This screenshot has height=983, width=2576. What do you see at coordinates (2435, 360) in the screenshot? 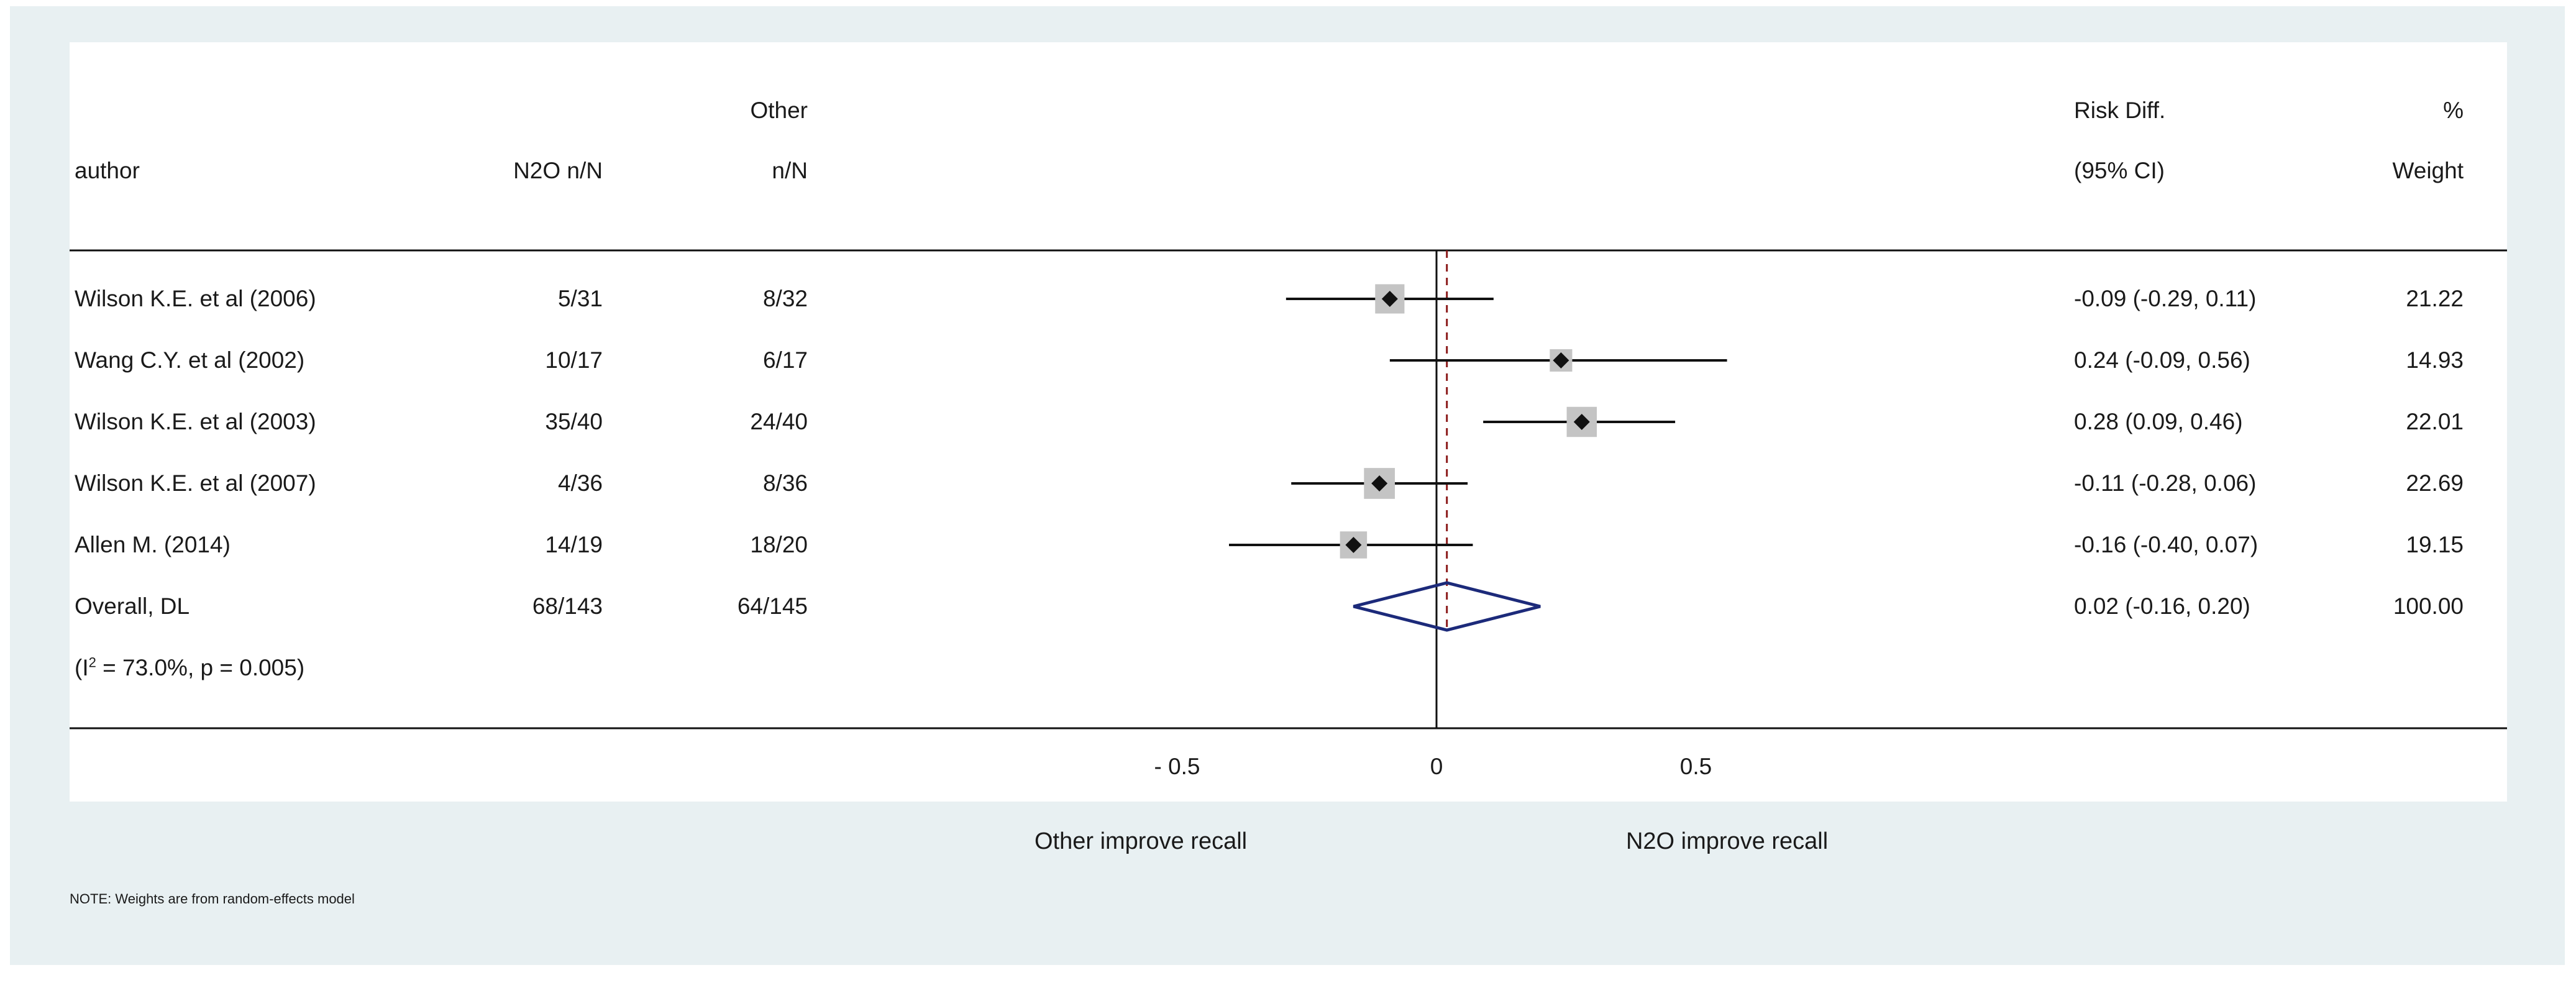
I see `study-weight: 14.93` at bounding box center [2435, 360].